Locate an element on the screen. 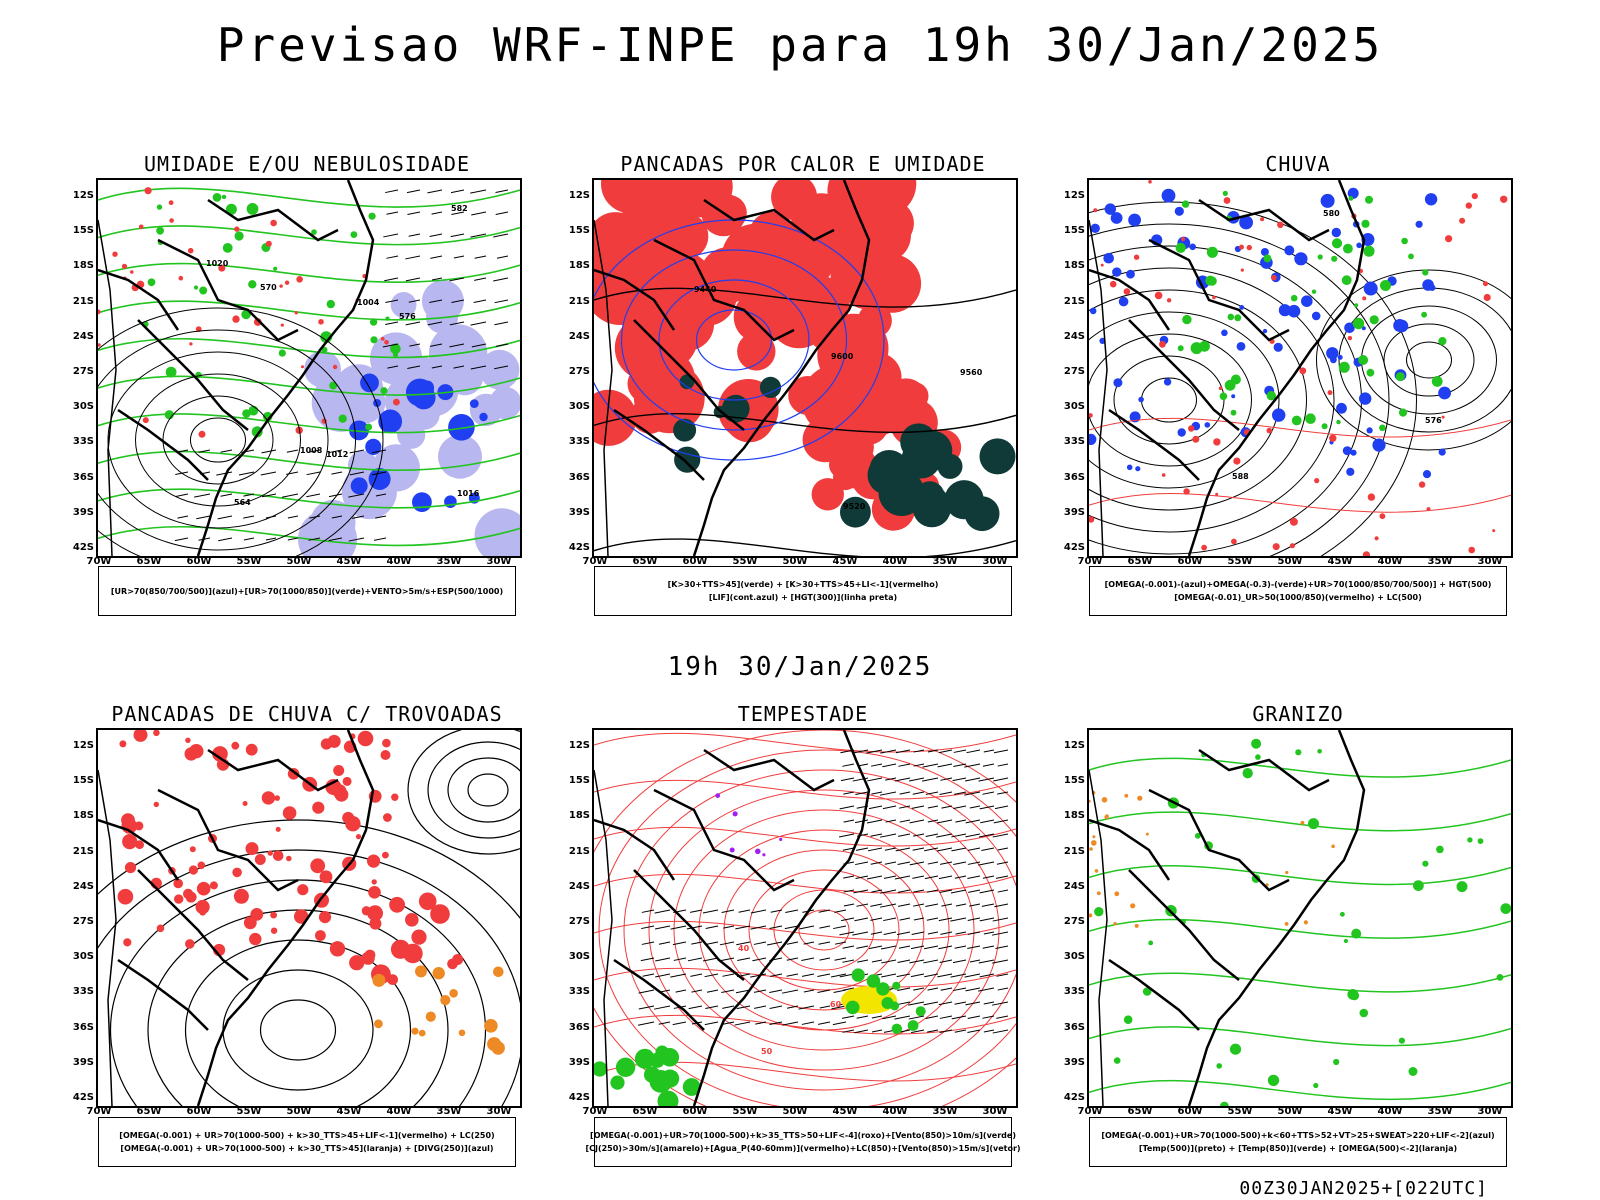  latitude-label: 27S is located at coordinates (1074, 921).